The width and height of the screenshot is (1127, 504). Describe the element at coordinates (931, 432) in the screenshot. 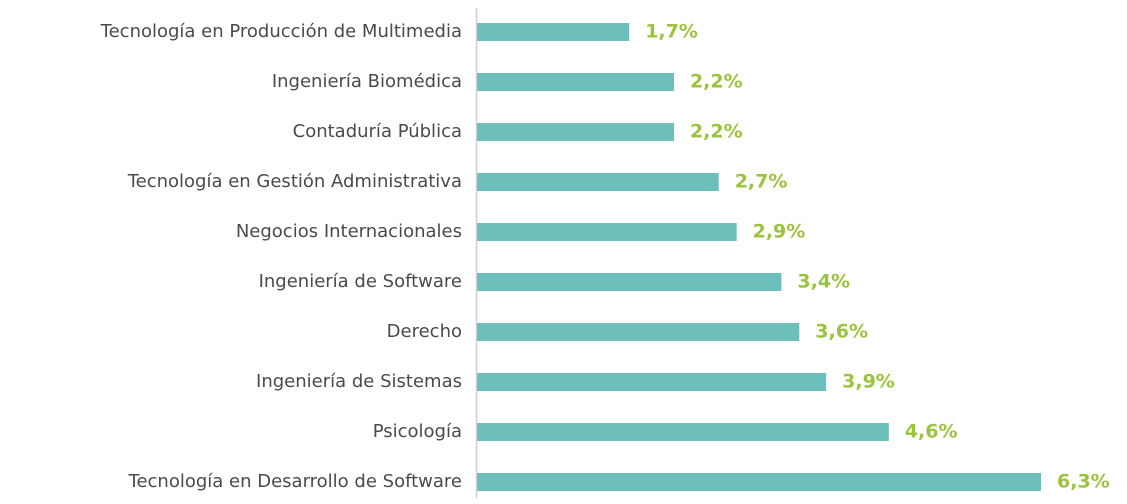

I see `value-label: 4,6%` at that location.